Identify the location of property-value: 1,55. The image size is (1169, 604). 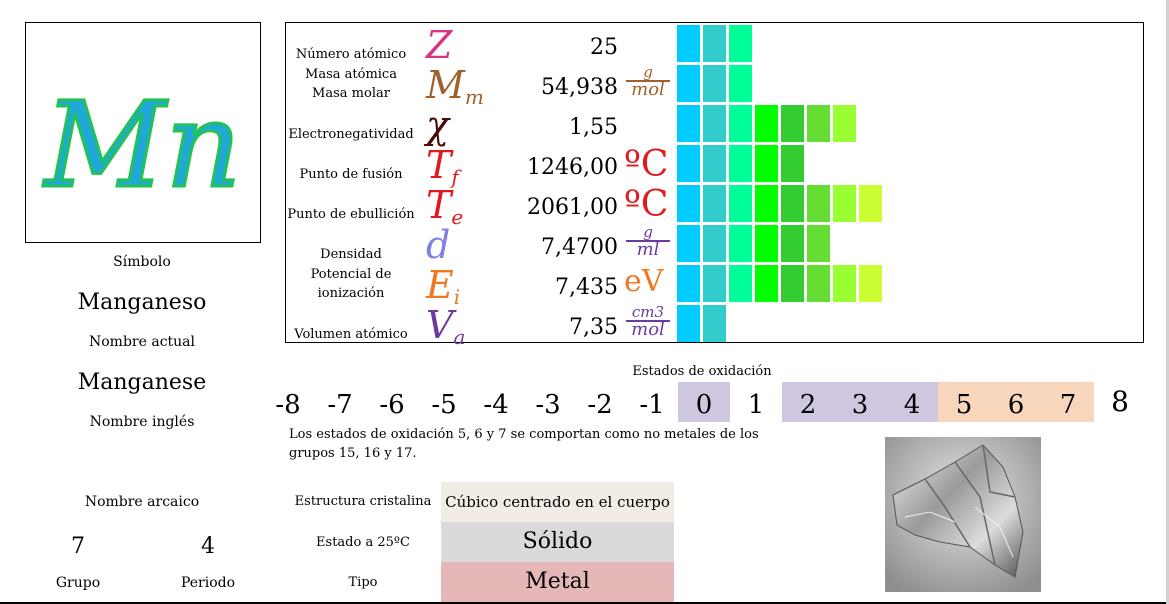
(593, 127).